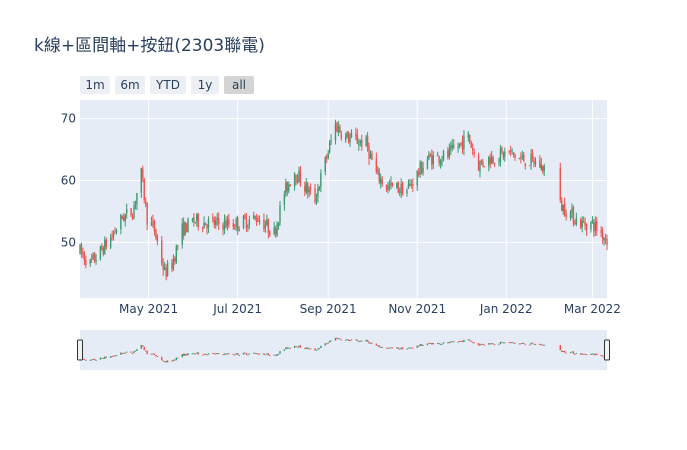 This screenshot has width=687, height=450. What do you see at coordinates (328, 309) in the screenshot?
I see `x-tick-label: Sep 2021` at bounding box center [328, 309].